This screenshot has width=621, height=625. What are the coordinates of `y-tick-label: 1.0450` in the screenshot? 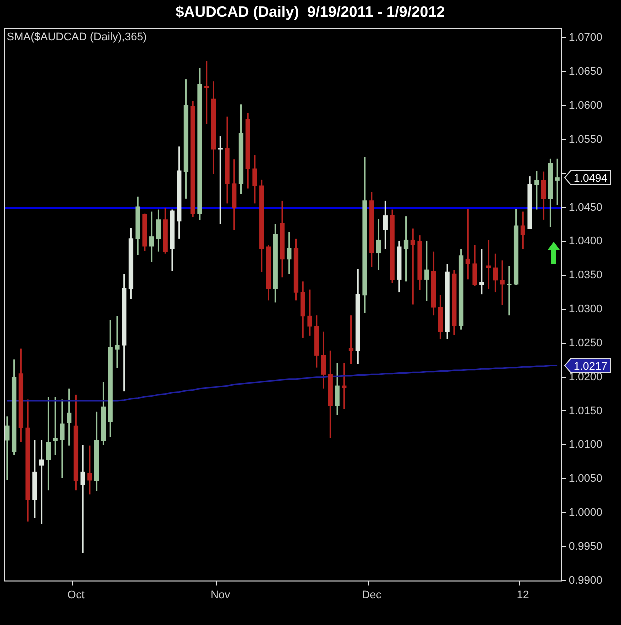 It's located at (586, 208).